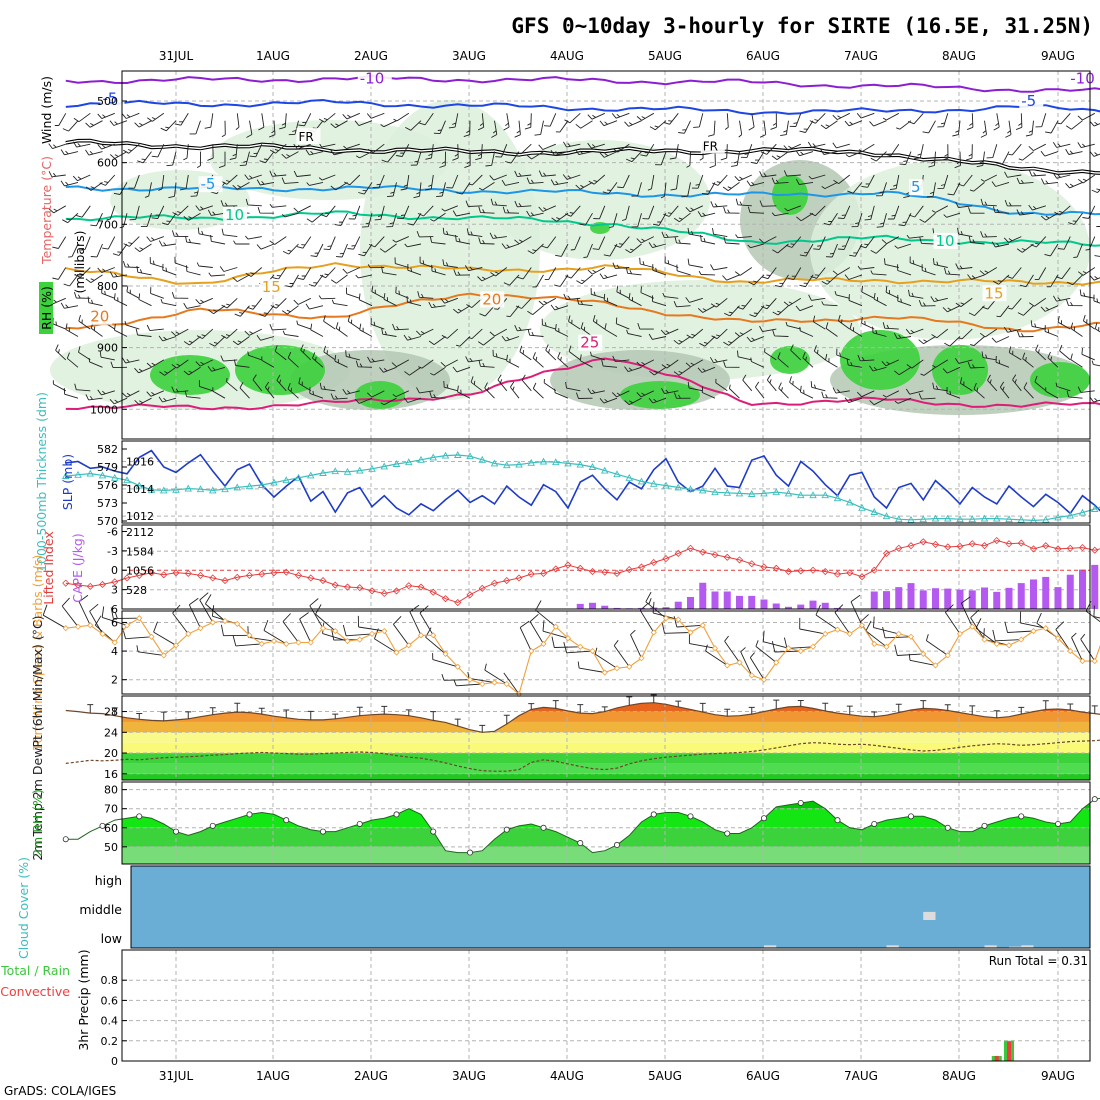 This screenshot has height=1100, width=1100. What do you see at coordinates (111, 828) in the screenshot?
I see `rh-y-tick-label-1: 60` at bounding box center [111, 828].